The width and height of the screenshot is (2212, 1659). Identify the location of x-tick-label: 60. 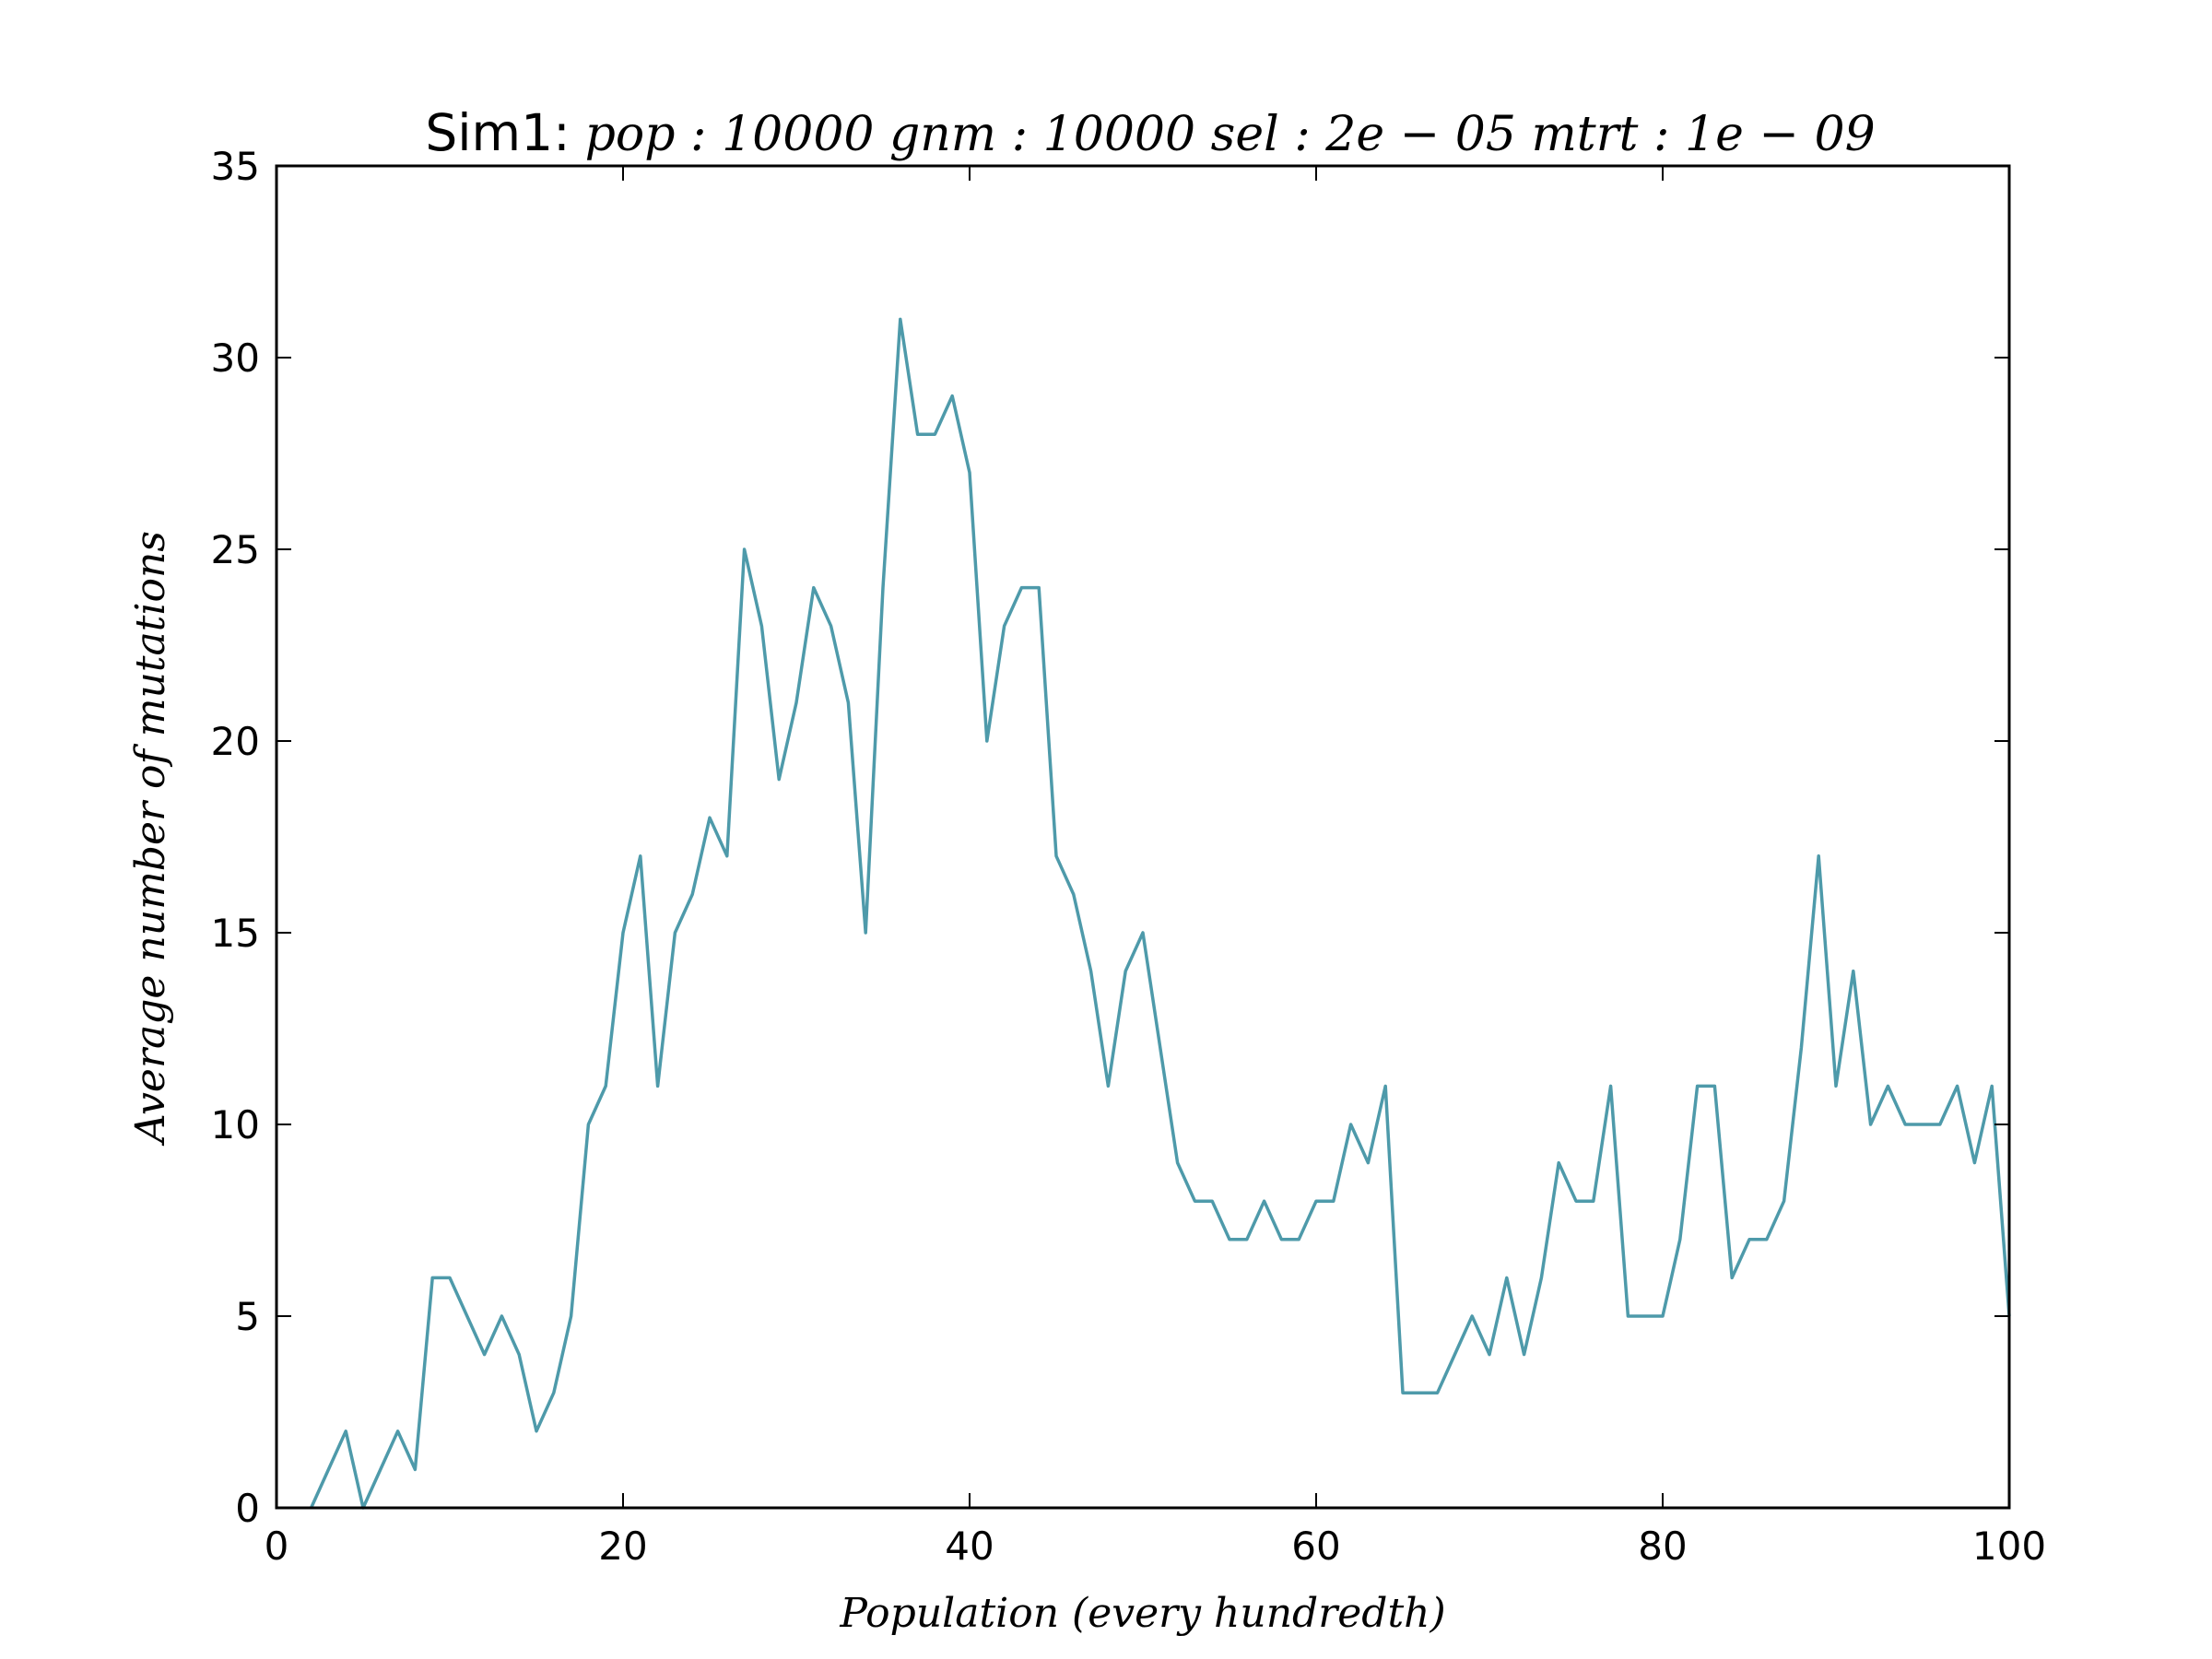
(1315, 1546).